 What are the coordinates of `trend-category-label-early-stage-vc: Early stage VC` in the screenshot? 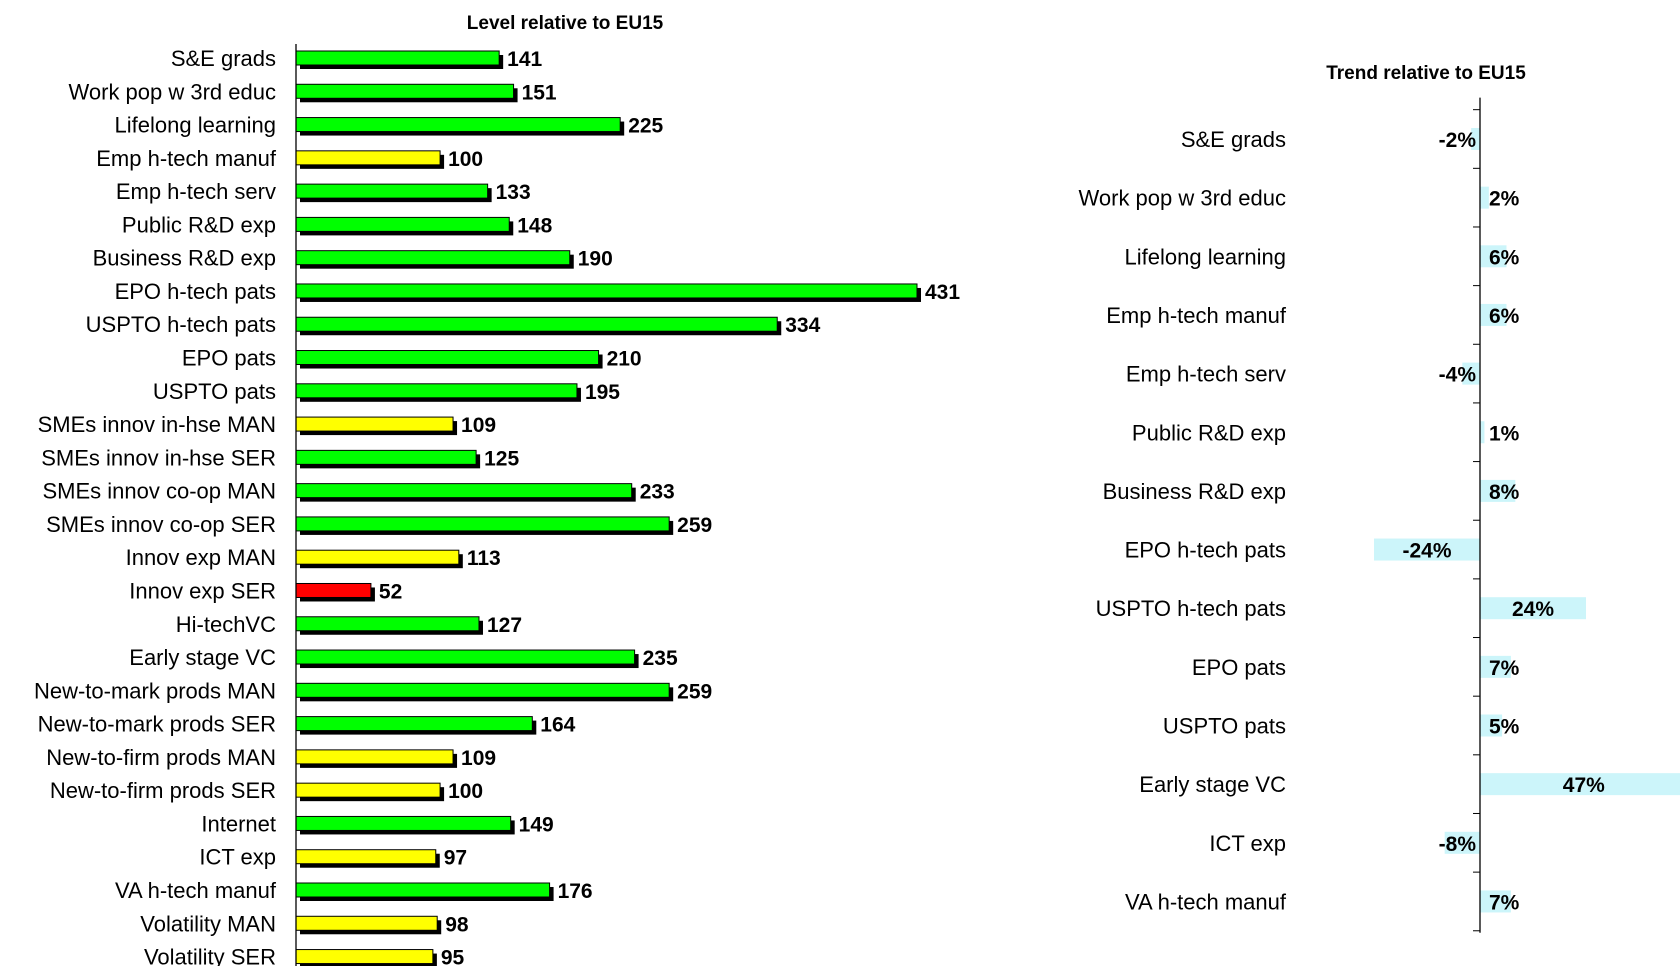 It's located at (1212, 784).